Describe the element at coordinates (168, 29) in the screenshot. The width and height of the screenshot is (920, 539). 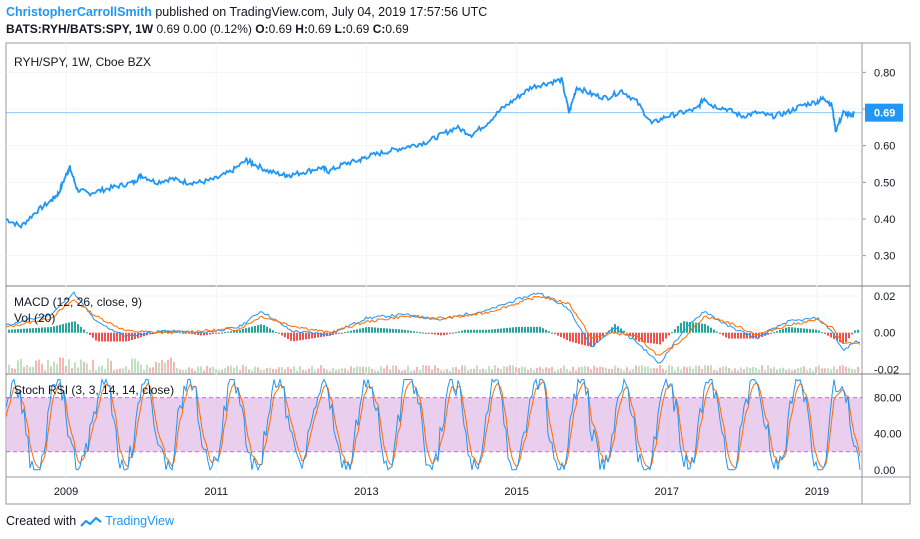
I see `last-value: 0.69` at that location.